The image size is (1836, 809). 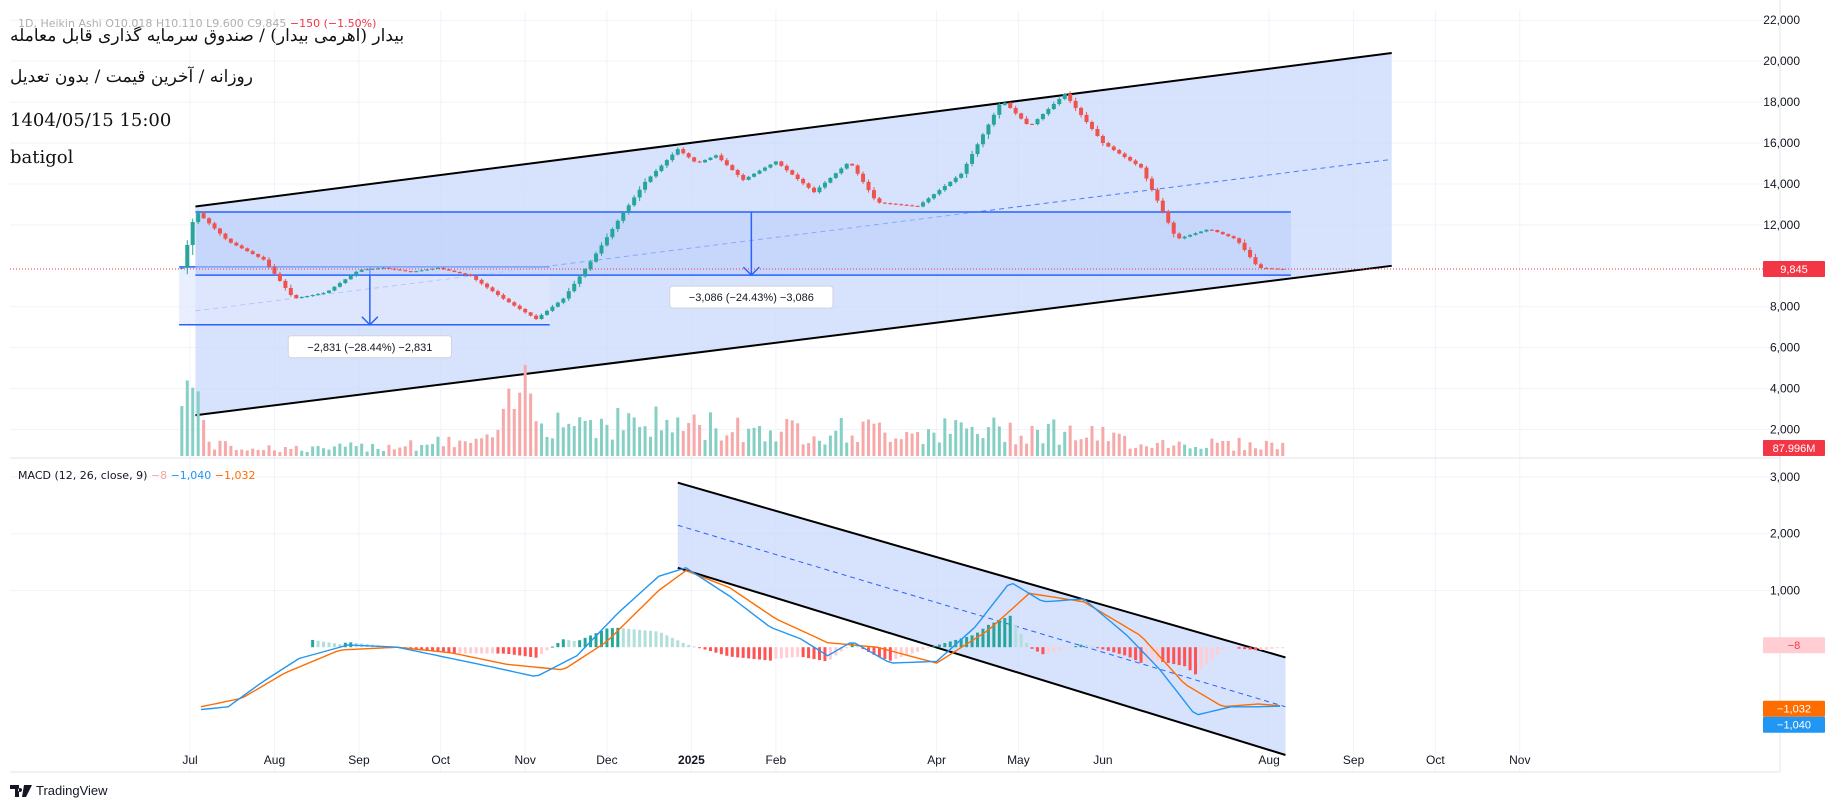 What do you see at coordinates (1794, 268) in the screenshot?
I see `last-price-label-bg` at bounding box center [1794, 268].